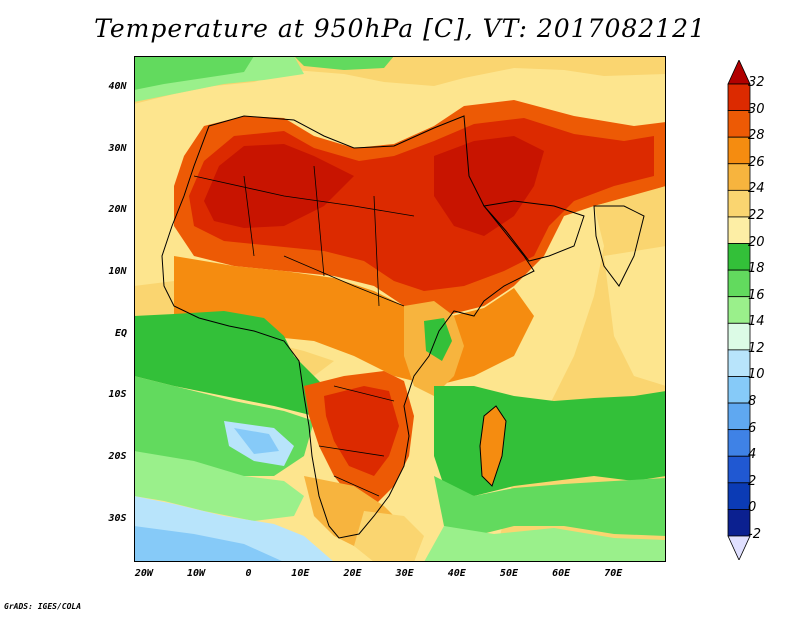  I want to click on colorbar-label: 18, so click(756, 269).